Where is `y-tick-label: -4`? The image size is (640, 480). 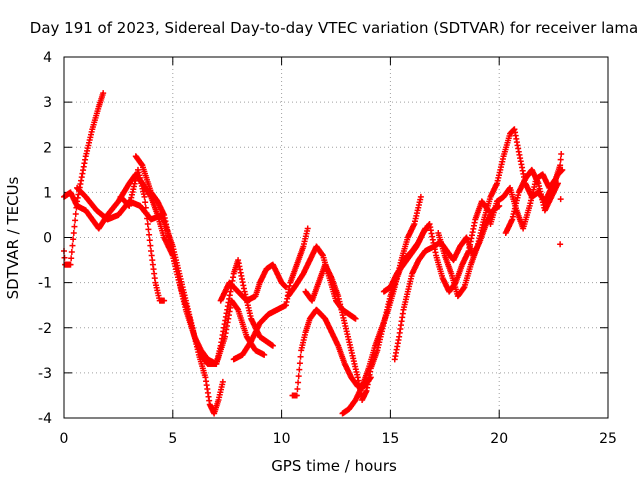 y-tick-label: -4 is located at coordinates (45, 419).